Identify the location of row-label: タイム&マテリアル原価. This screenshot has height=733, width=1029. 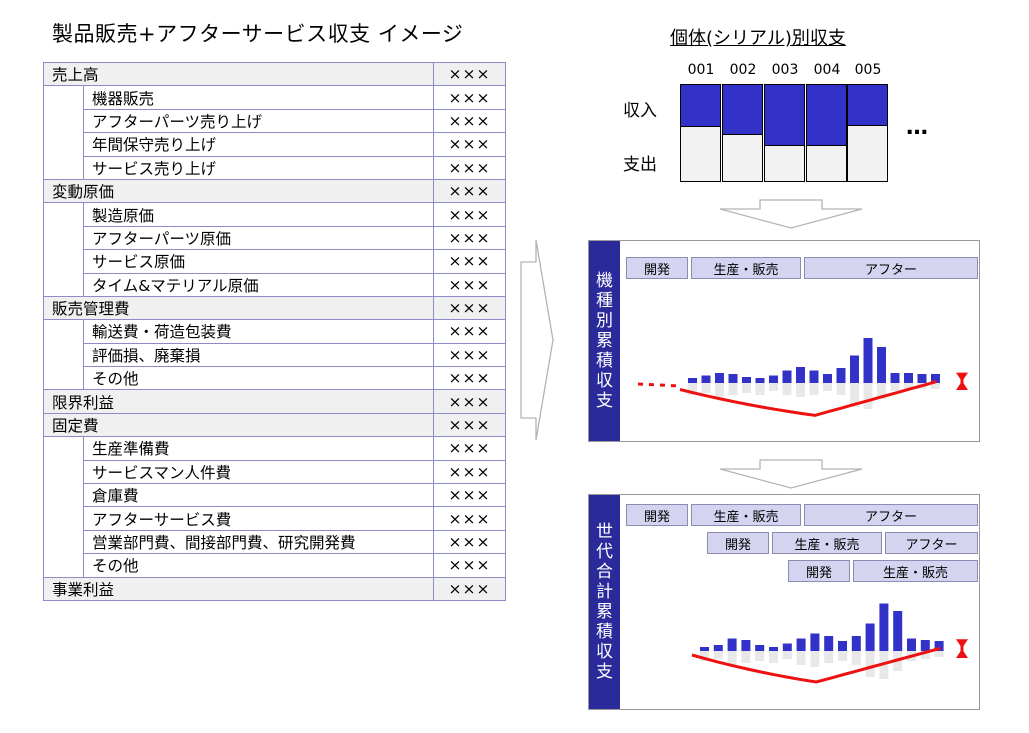
(258, 284).